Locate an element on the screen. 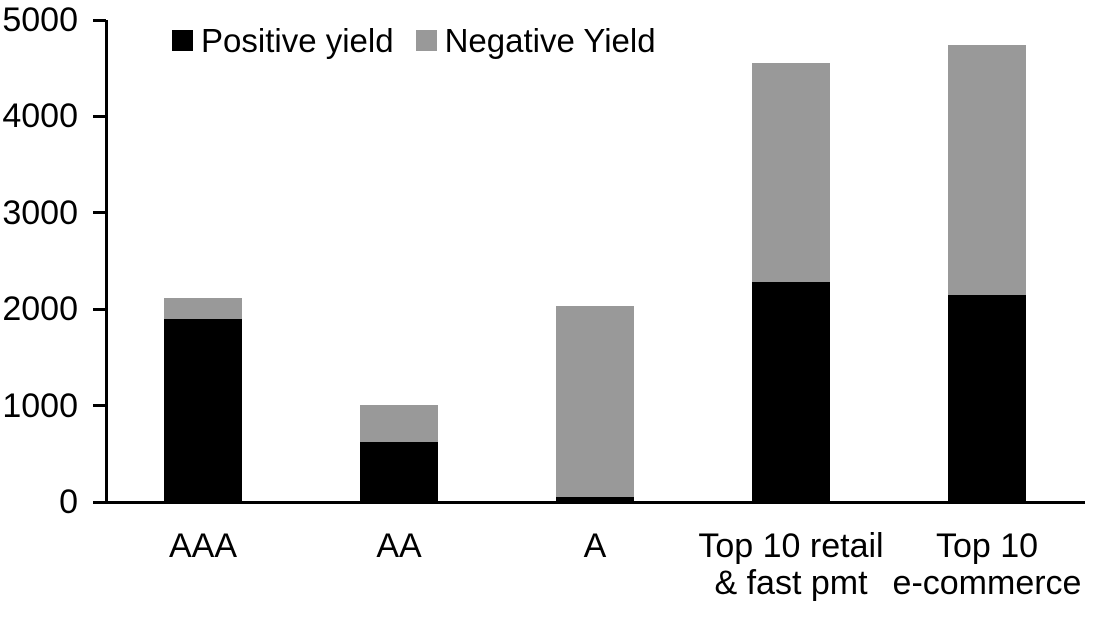 This screenshot has width=1102, height=618. x-axis-category-label: Top 10 e-commerce is located at coordinates (979, 565).